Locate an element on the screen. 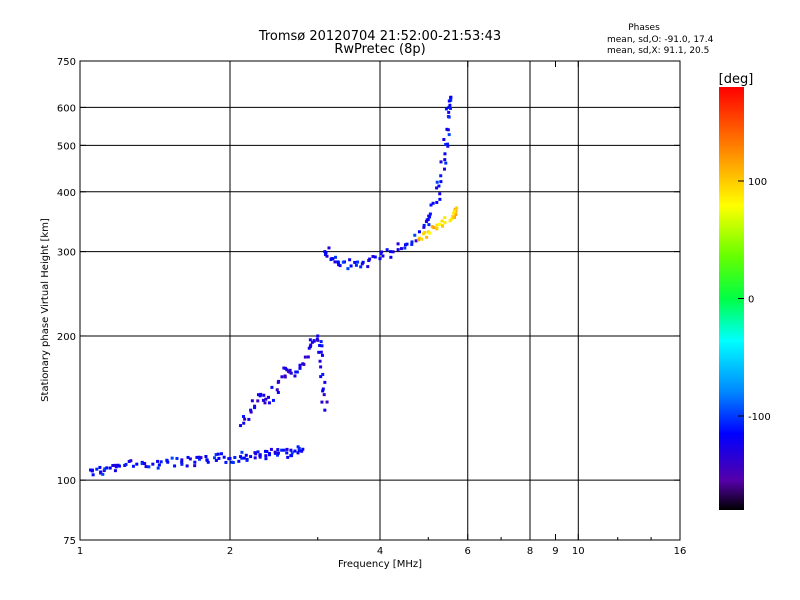 This screenshot has height=600, width=800. y-tick-label: 300 is located at coordinates (66, 253).